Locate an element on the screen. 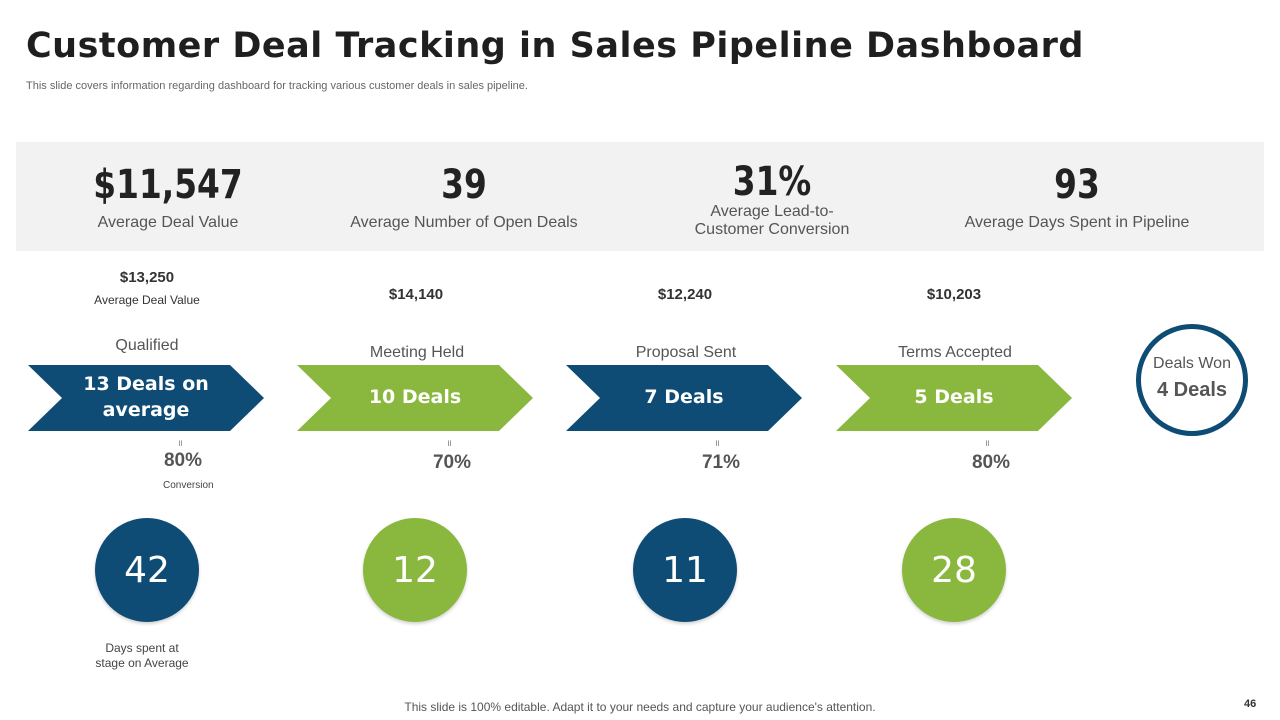 The width and height of the screenshot is (1280, 720). conversion-qualified: 80% is located at coordinates (183, 460).